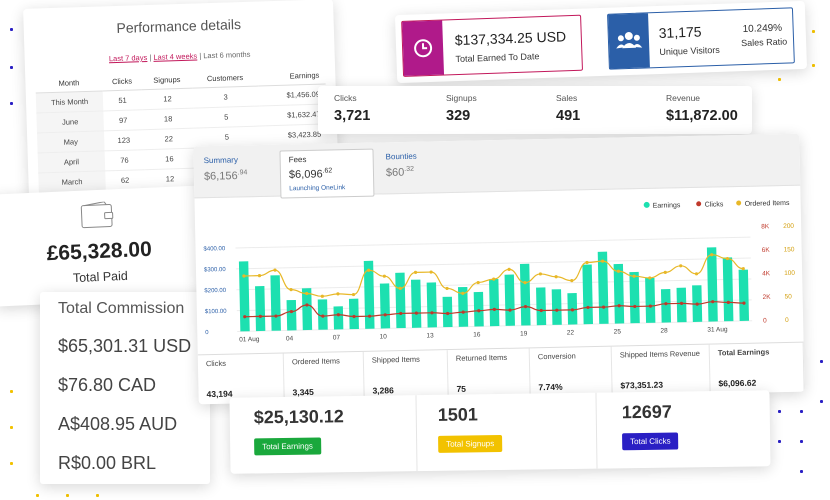 This screenshot has width=830, height=500. Describe the element at coordinates (402, 165) in the screenshot. I see `tab-bounties: Bounties $60.32` at that location.